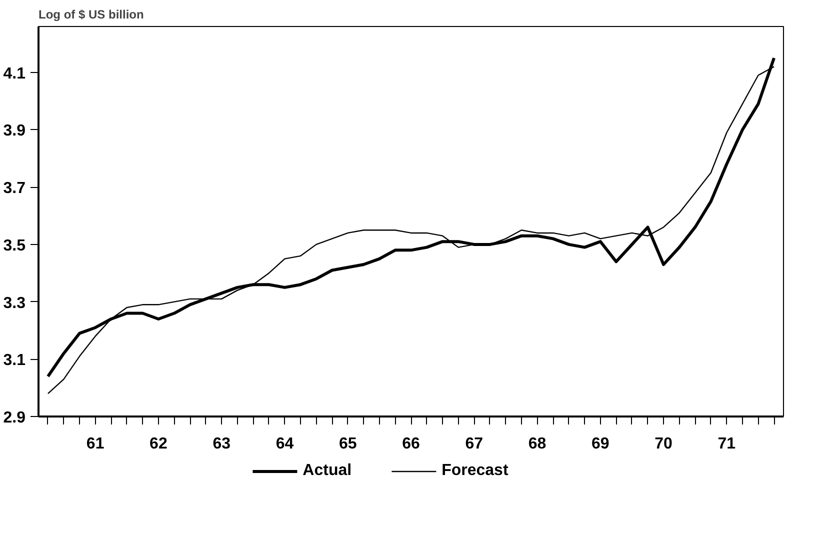 This screenshot has height=550, width=815. Describe the element at coordinates (601, 444) in the screenshot. I see `x-tick-label: 69` at that location.